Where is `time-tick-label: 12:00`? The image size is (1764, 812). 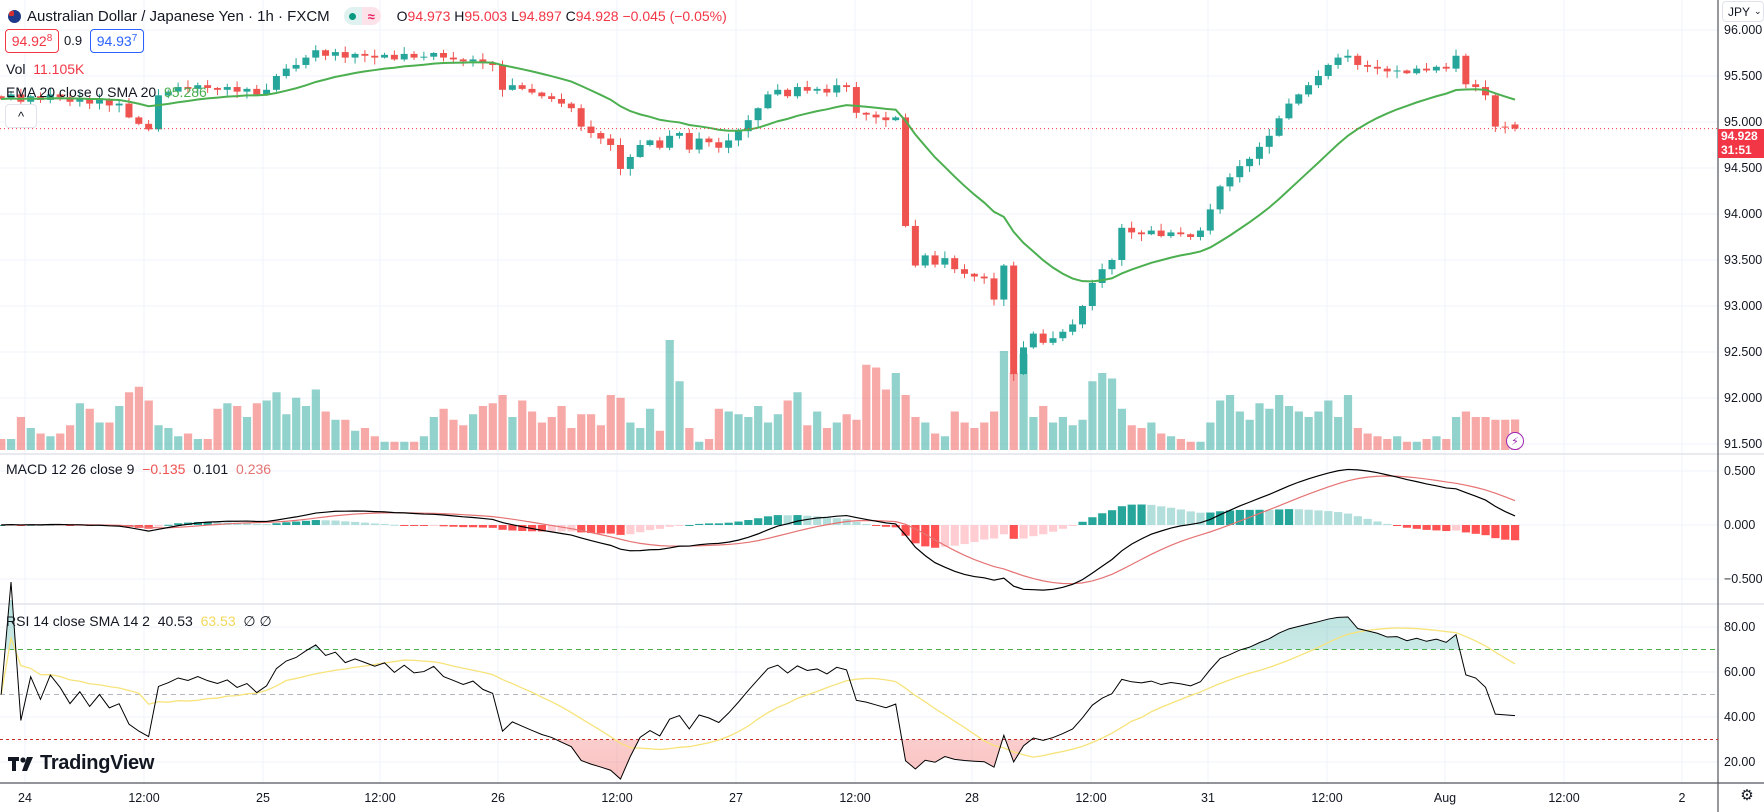
time-tick-label: 12:00 is located at coordinates (1326, 798).